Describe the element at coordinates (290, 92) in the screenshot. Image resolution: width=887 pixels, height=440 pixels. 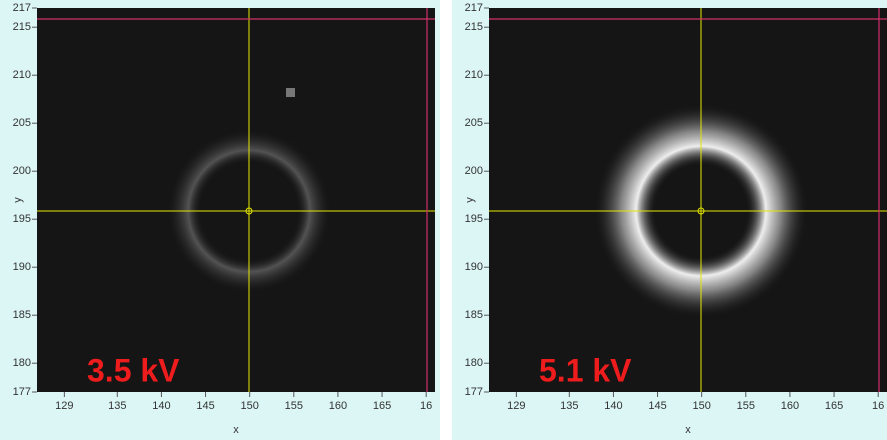
I see `hot-pixel` at that location.